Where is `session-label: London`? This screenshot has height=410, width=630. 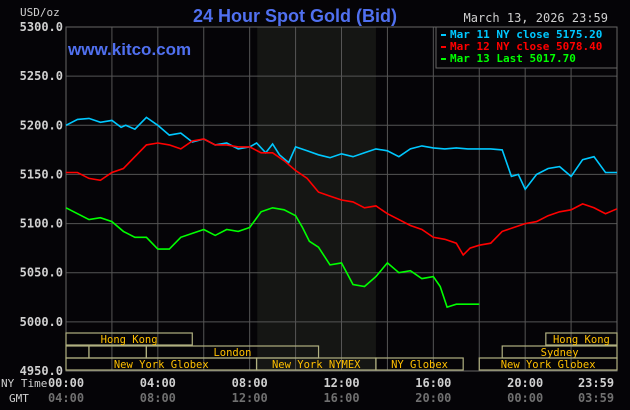
session-label: London is located at coordinates (232, 353).